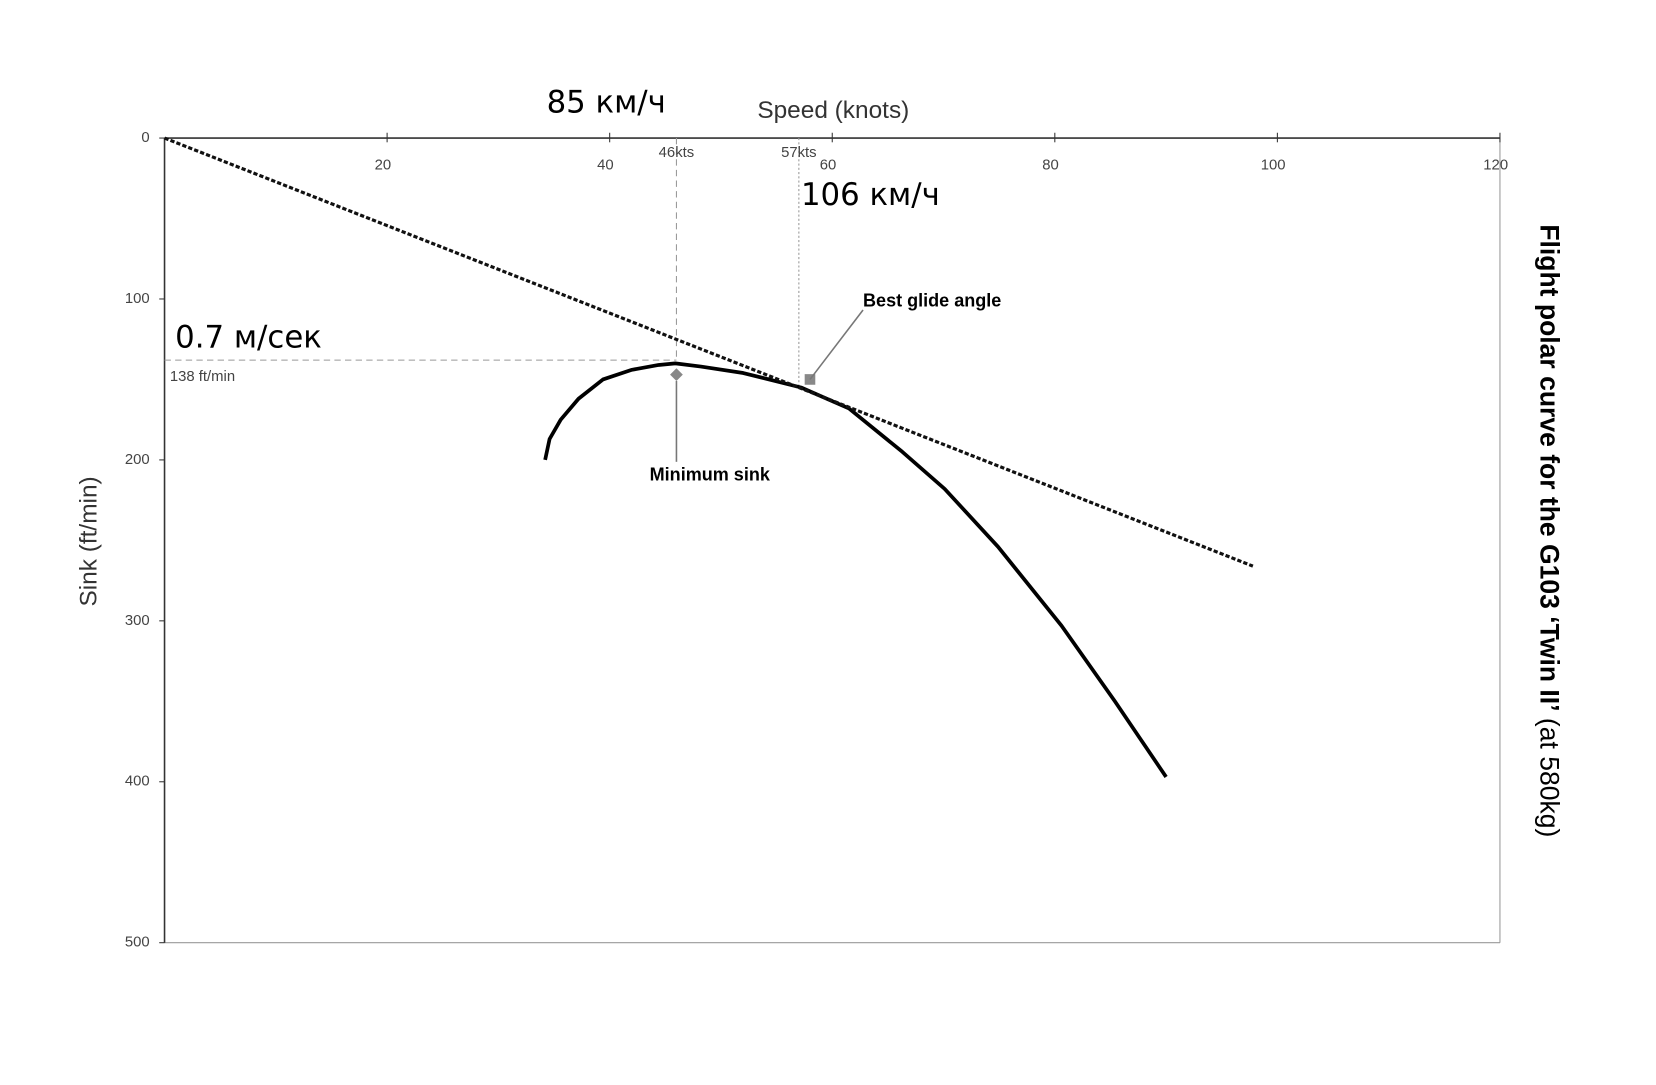  I want to click on guide-label: 57kts, so click(799, 153).